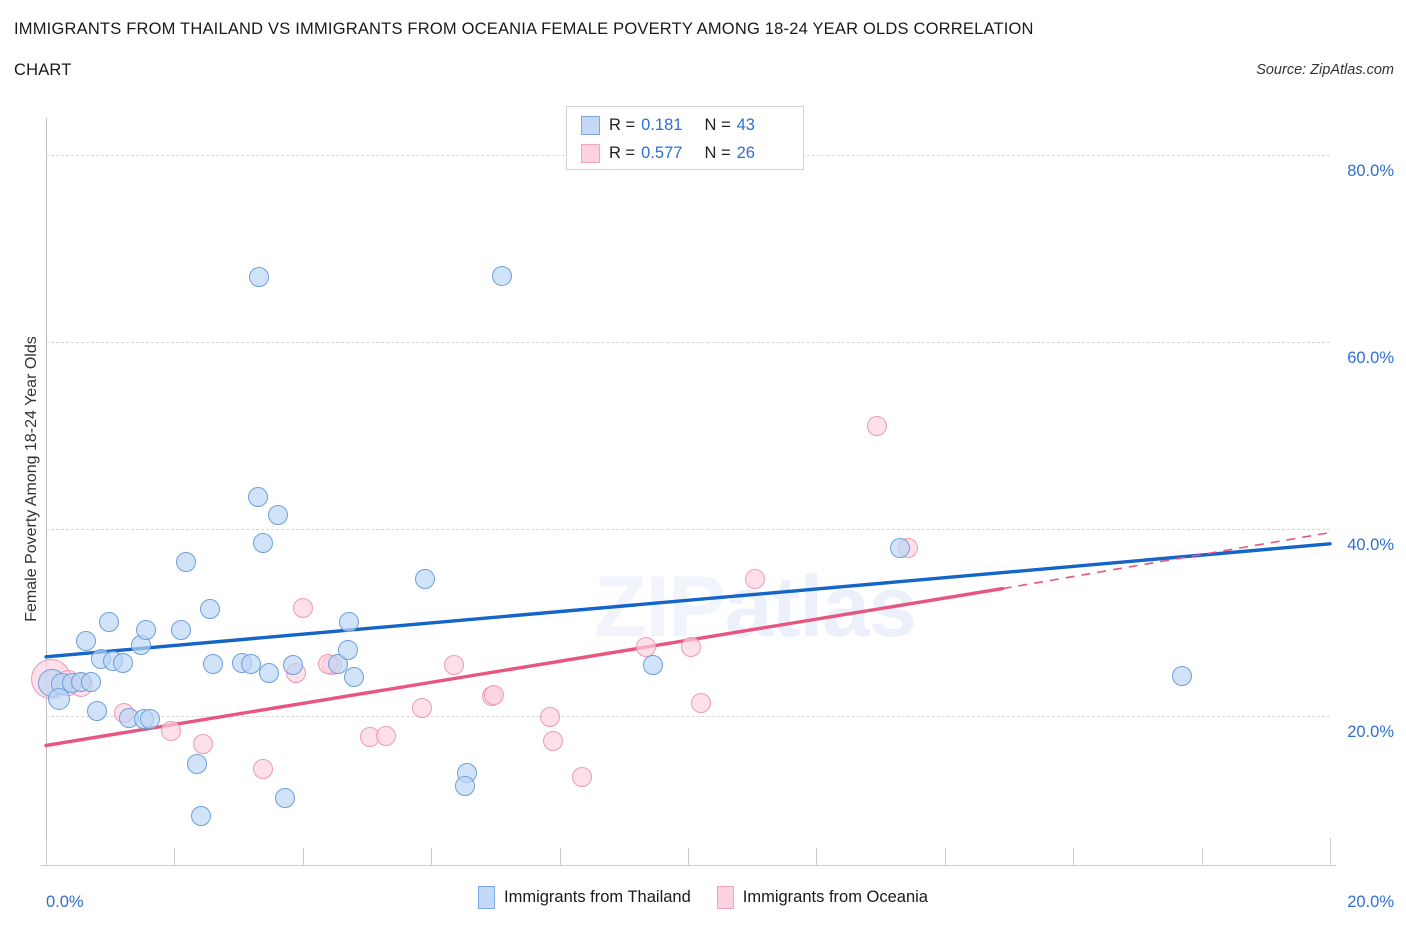  Describe the element at coordinates (1166, 560) in the screenshot. I see `trendline-dashed-extension` at that location.